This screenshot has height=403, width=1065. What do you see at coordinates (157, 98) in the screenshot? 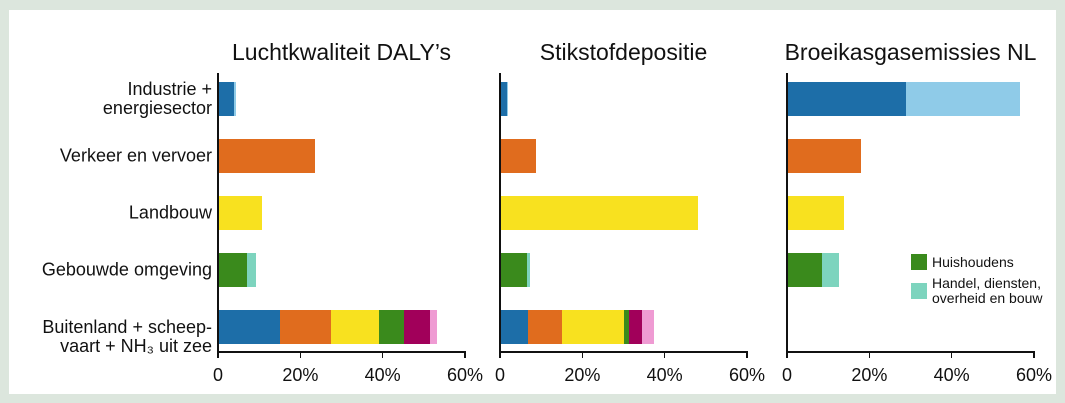
I see `category-label: Industrie + energiesector` at bounding box center [157, 98].